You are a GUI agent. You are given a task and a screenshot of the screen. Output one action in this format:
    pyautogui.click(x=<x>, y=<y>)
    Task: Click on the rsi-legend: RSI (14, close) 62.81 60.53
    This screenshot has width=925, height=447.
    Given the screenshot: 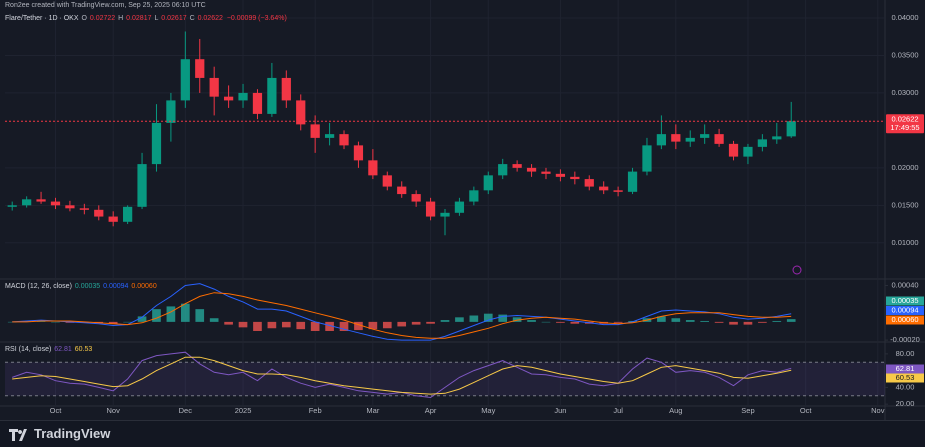 What is the action you would take?
    pyautogui.click(x=49, y=349)
    